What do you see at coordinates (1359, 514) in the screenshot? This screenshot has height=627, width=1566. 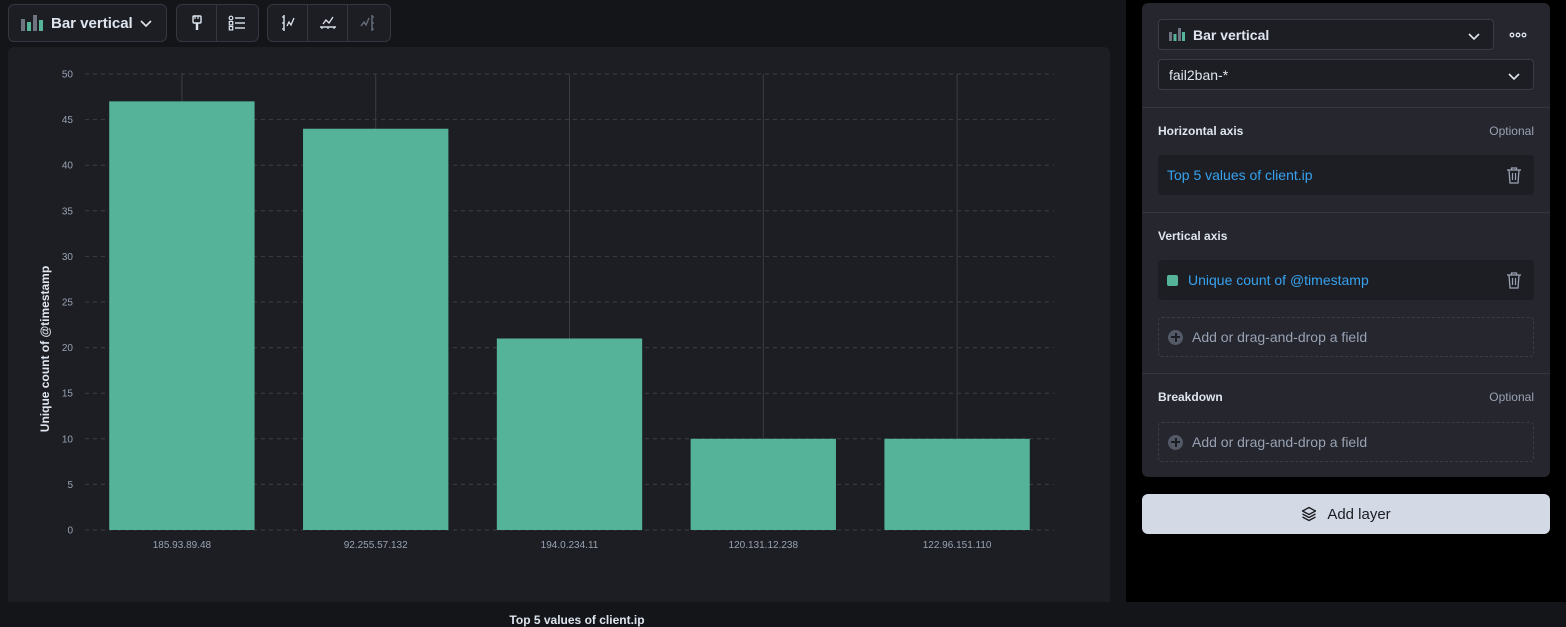 I see `add-layer-label: Add layer` at bounding box center [1359, 514].